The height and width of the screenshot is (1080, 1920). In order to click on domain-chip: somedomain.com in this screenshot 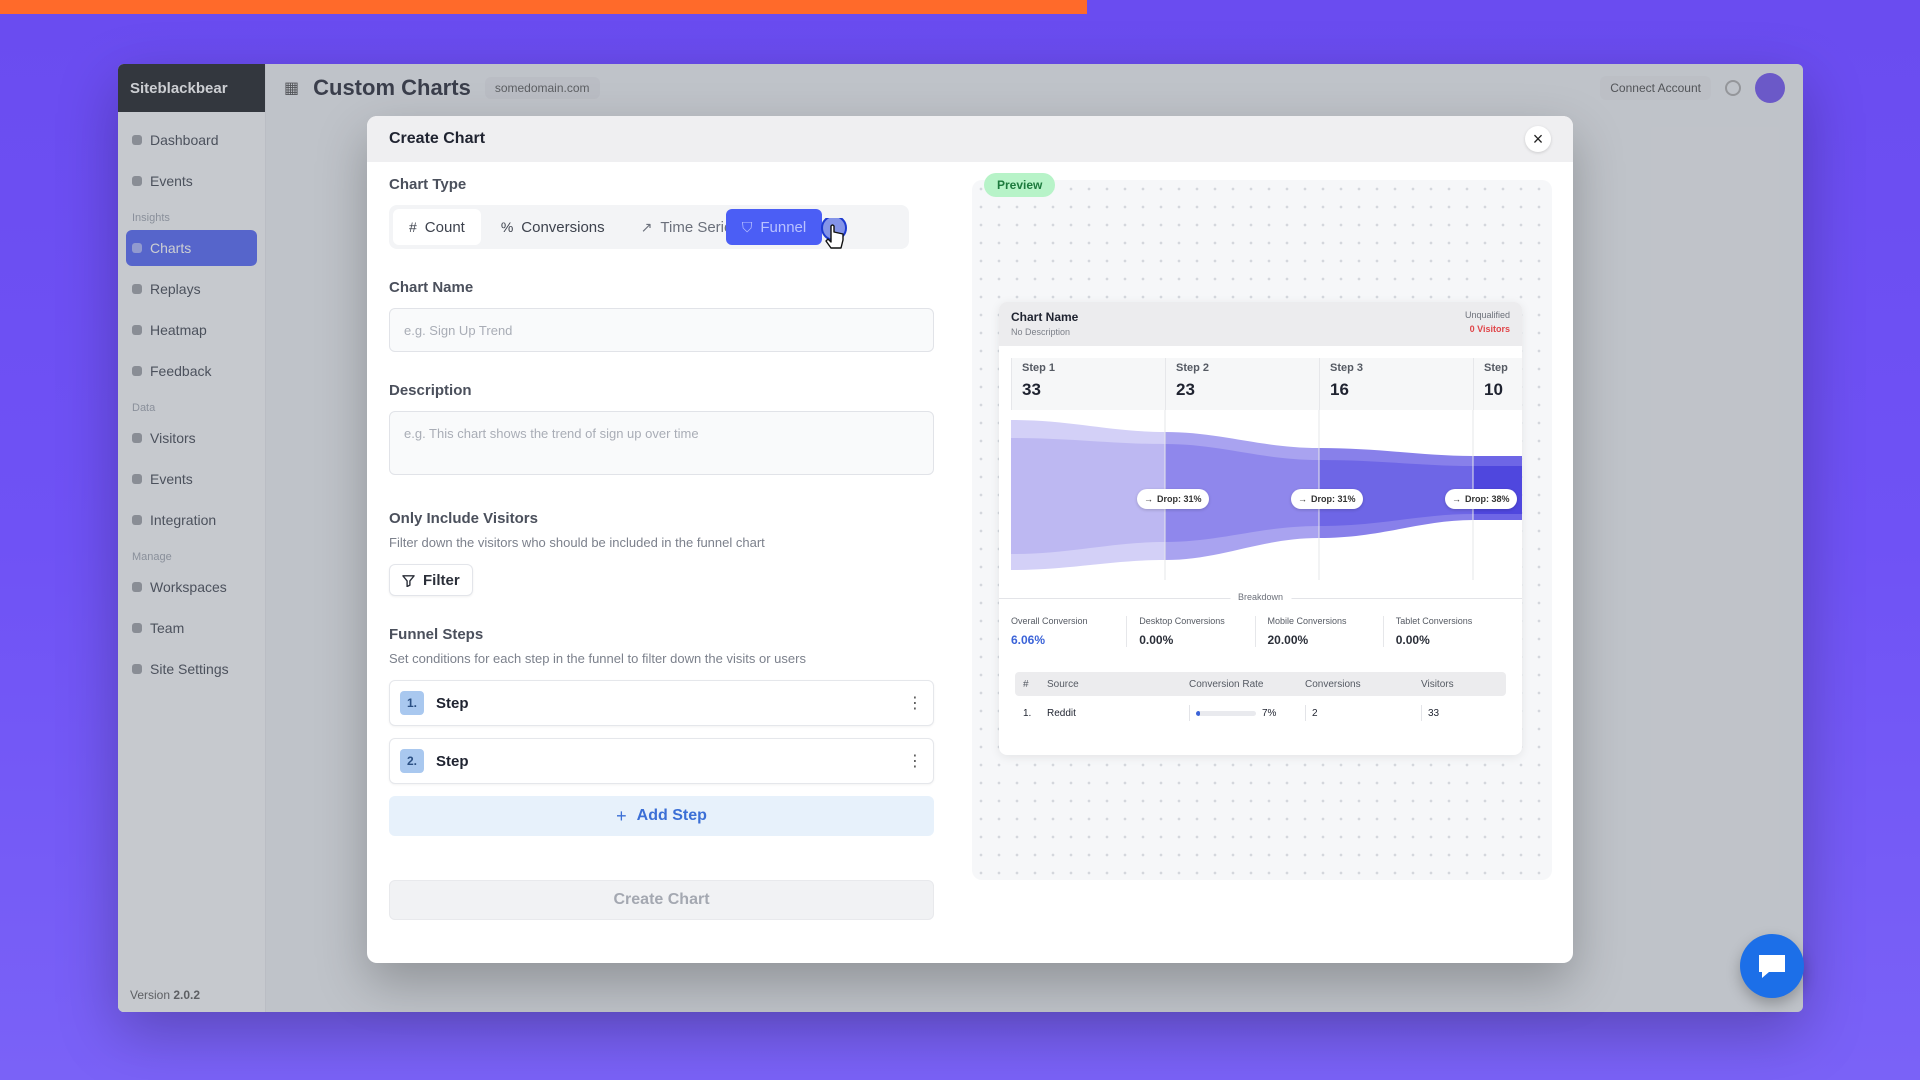, I will do `click(542, 88)`.